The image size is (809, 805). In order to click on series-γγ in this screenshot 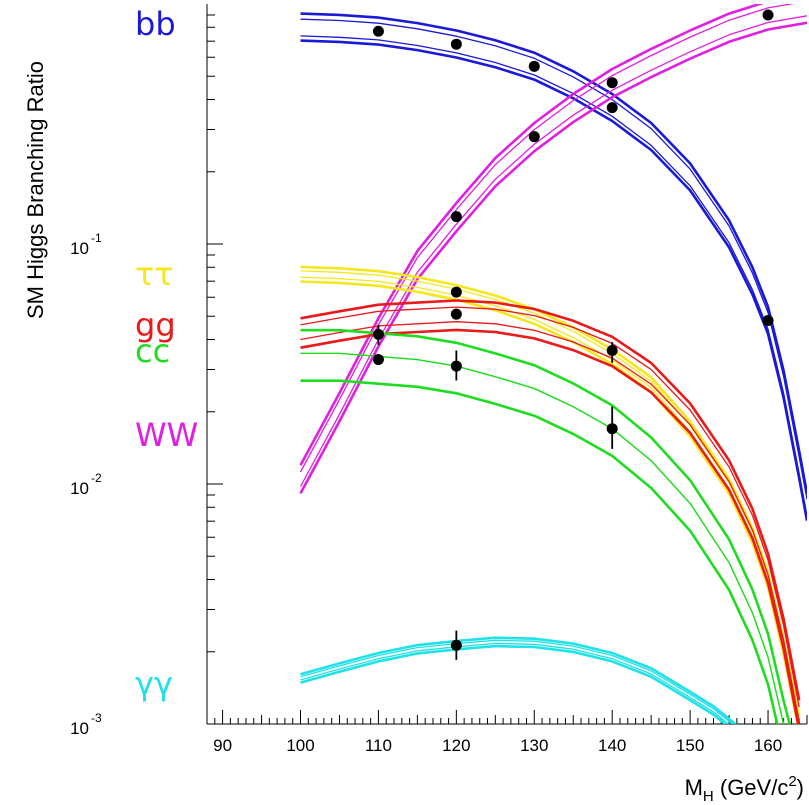, I will do `click(519, 680)`.